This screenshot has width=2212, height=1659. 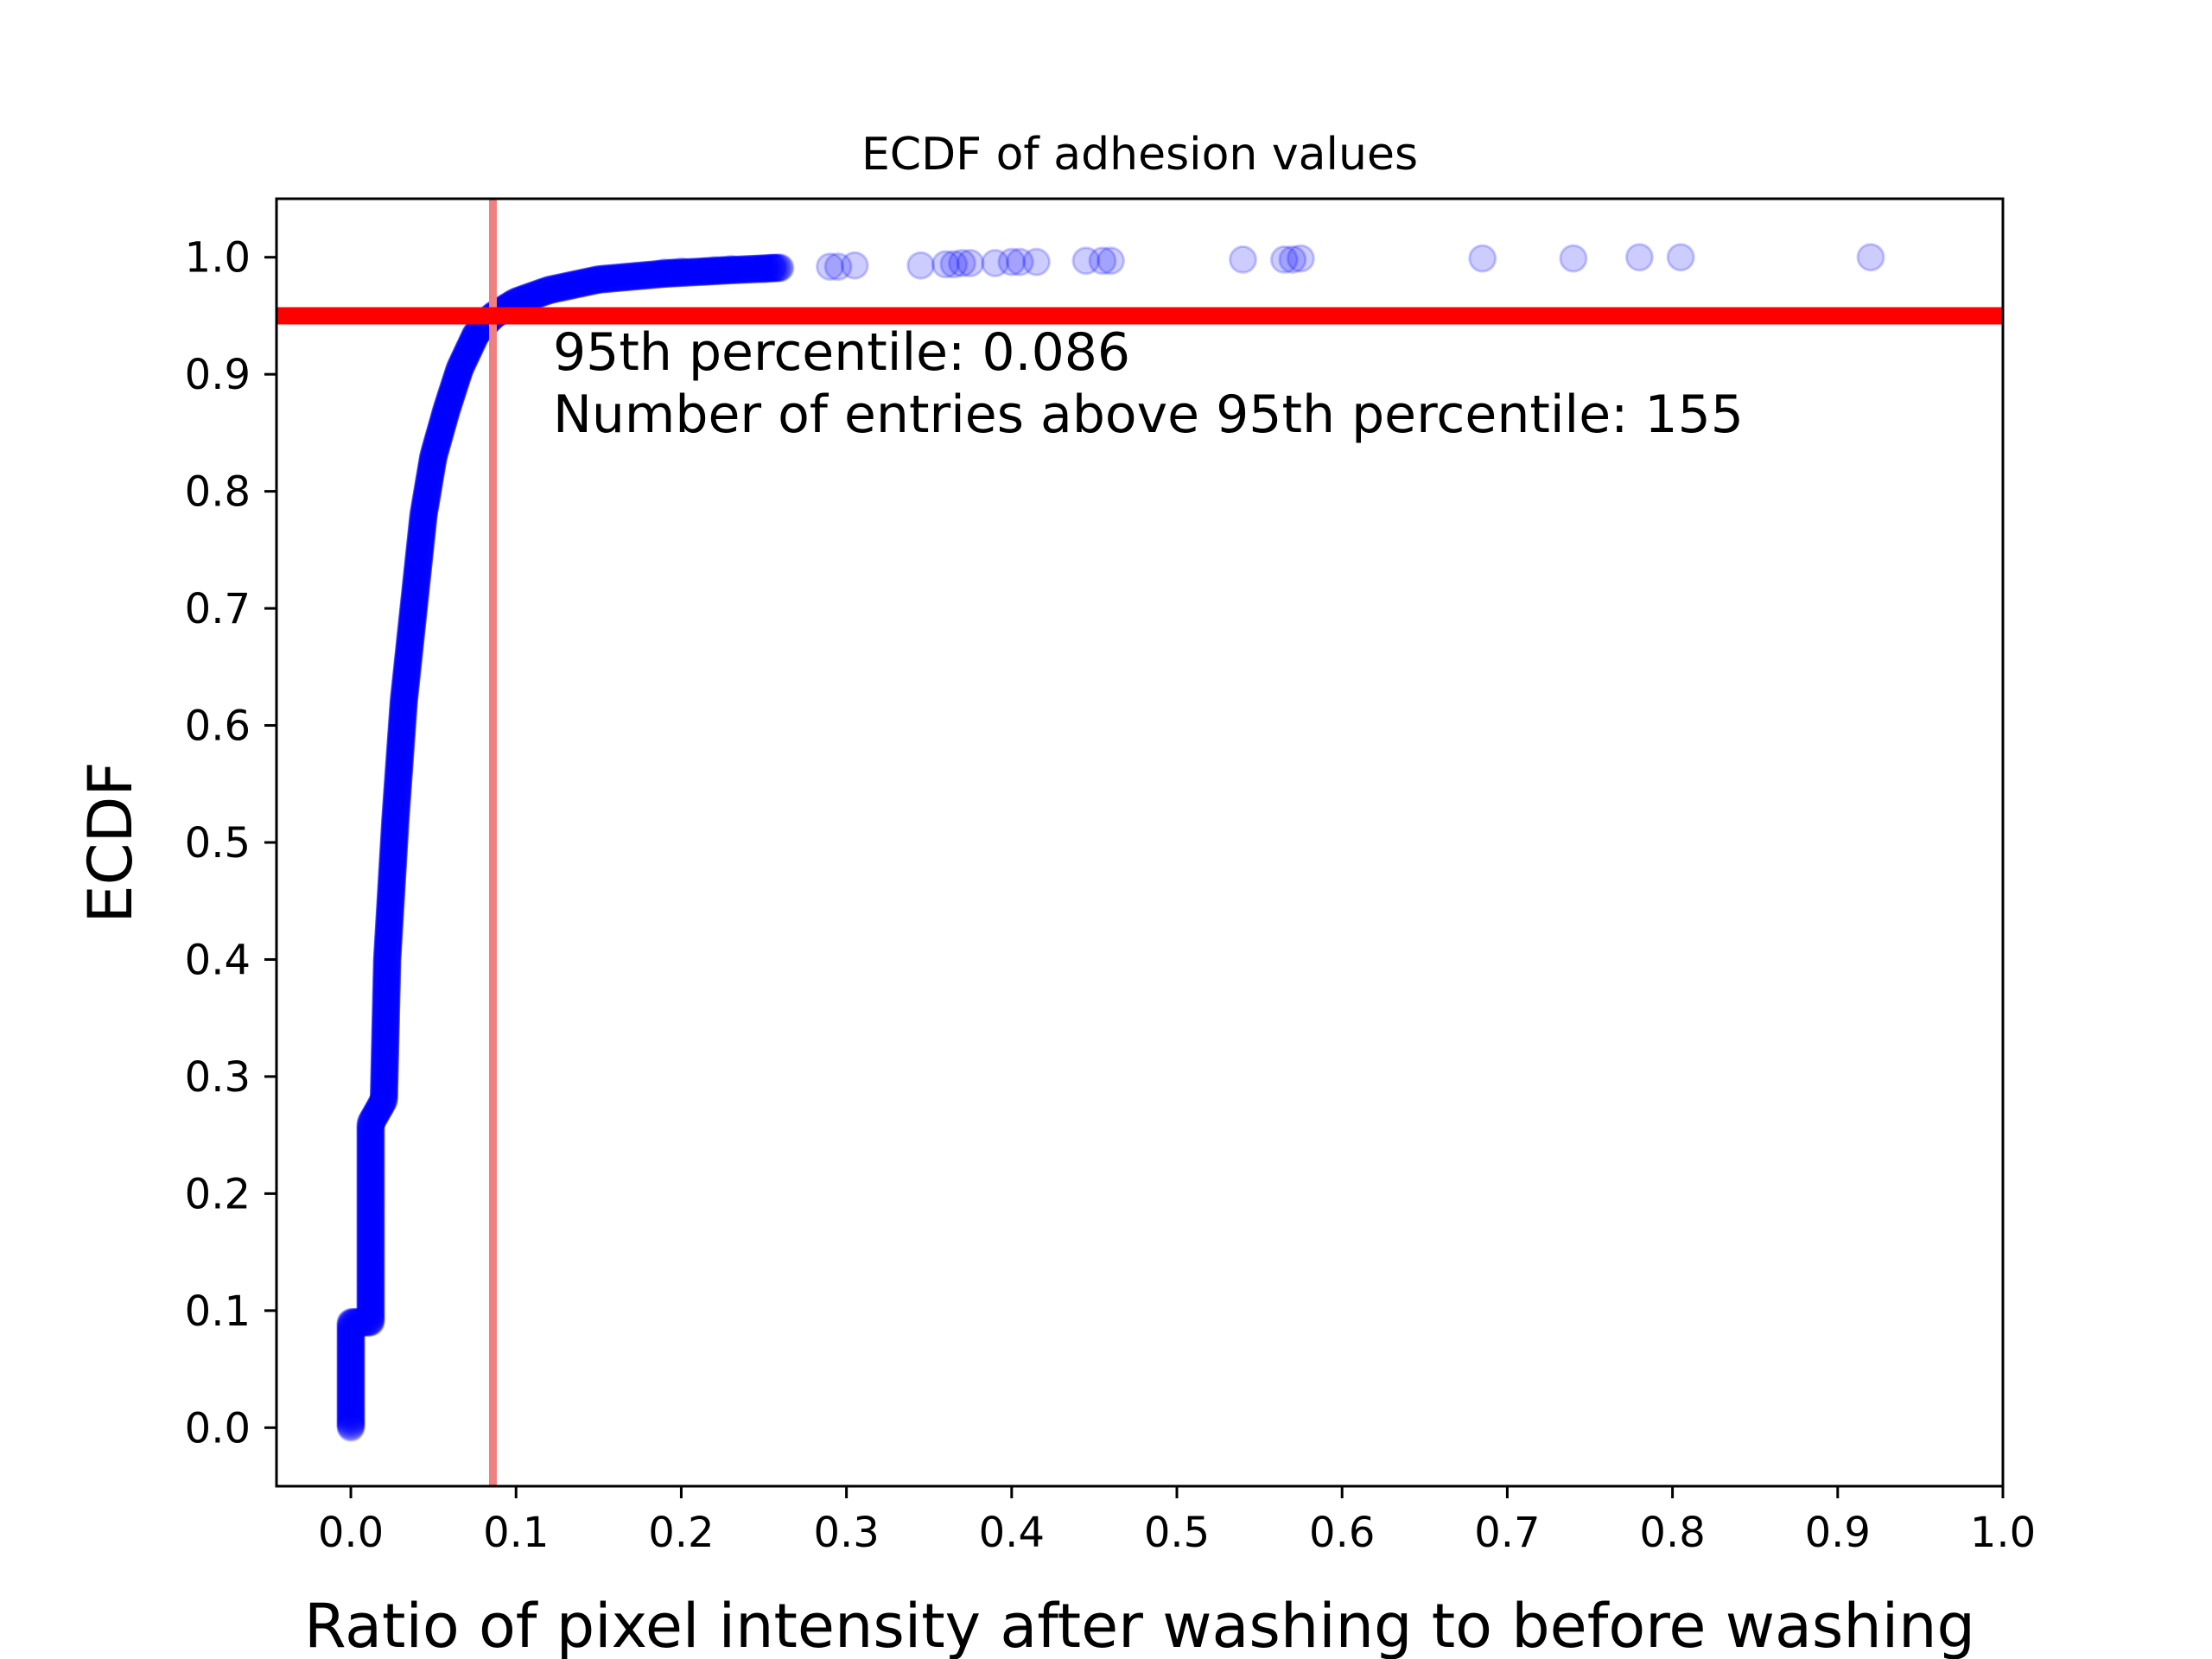 What do you see at coordinates (1342, 1533) in the screenshot?
I see `x-tick-label: 0.6` at bounding box center [1342, 1533].